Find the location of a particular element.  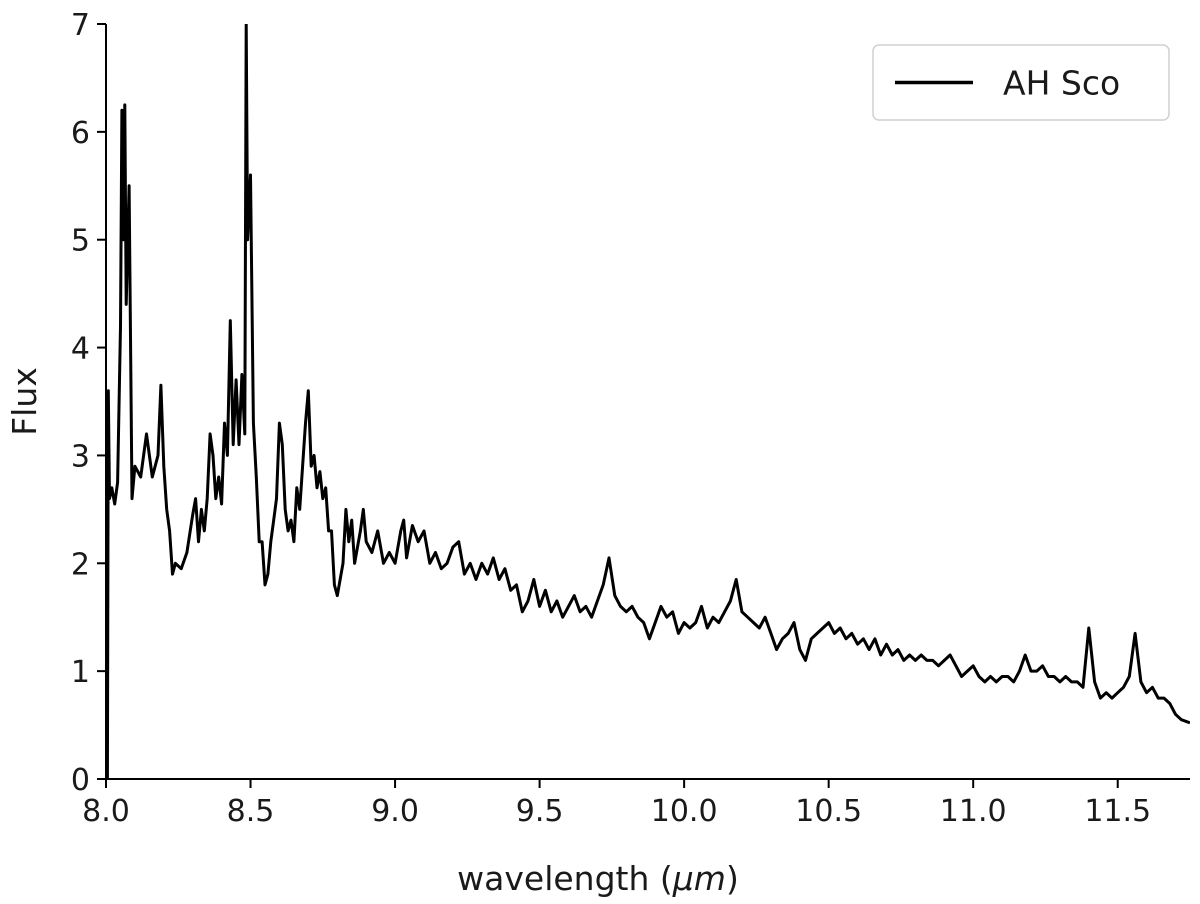

x-tick-label: 10.0 is located at coordinates (684, 811).